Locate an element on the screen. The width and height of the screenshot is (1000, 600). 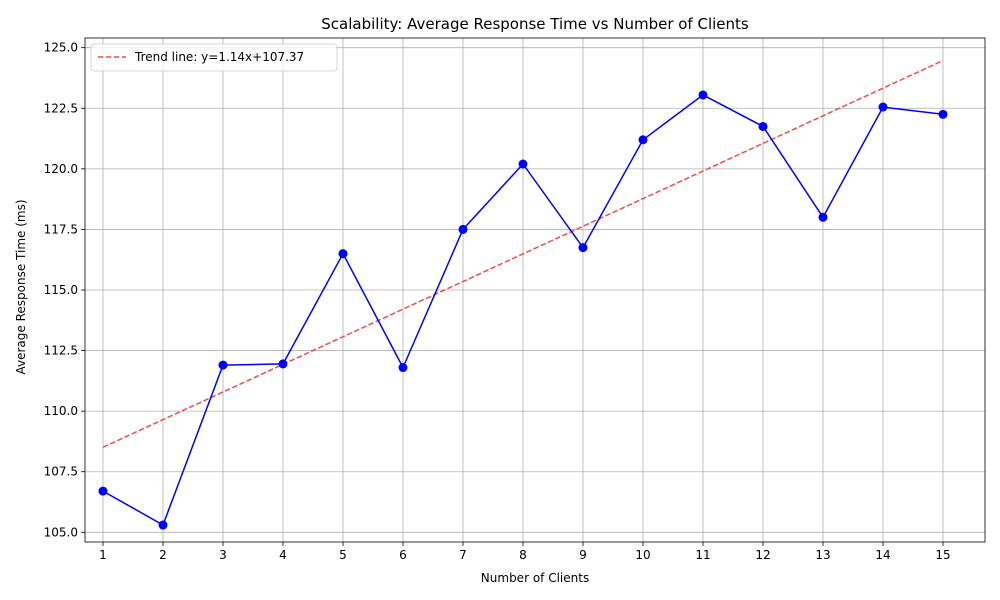
y-tick-label: 105.0 is located at coordinates (61, 532).